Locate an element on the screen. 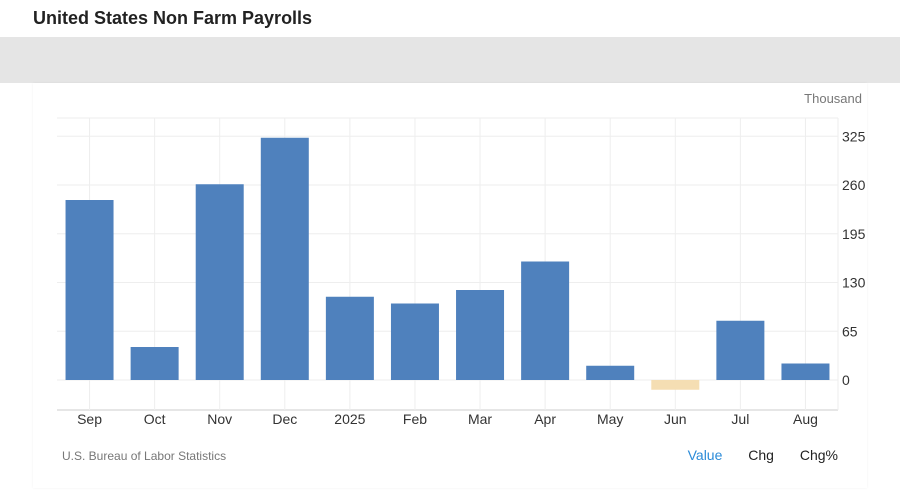 The width and height of the screenshot is (900, 494). toolbar-band is located at coordinates (450, 60).